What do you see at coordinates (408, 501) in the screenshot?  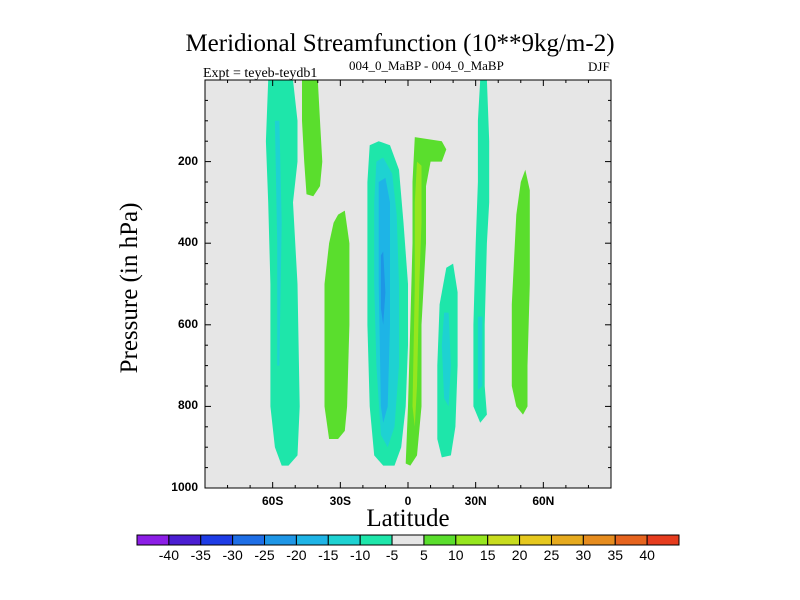 I see `x-tick-label: 0` at bounding box center [408, 501].